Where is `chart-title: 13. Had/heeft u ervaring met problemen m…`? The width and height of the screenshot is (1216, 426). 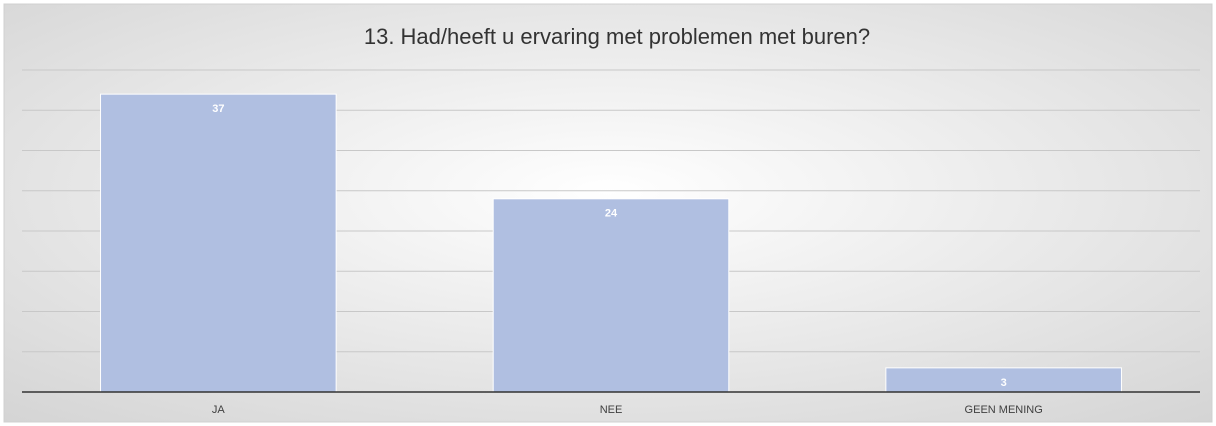
chart-title: 13. Had/heeft u ervaring met problemen m… is located at coordinates (617, 36).